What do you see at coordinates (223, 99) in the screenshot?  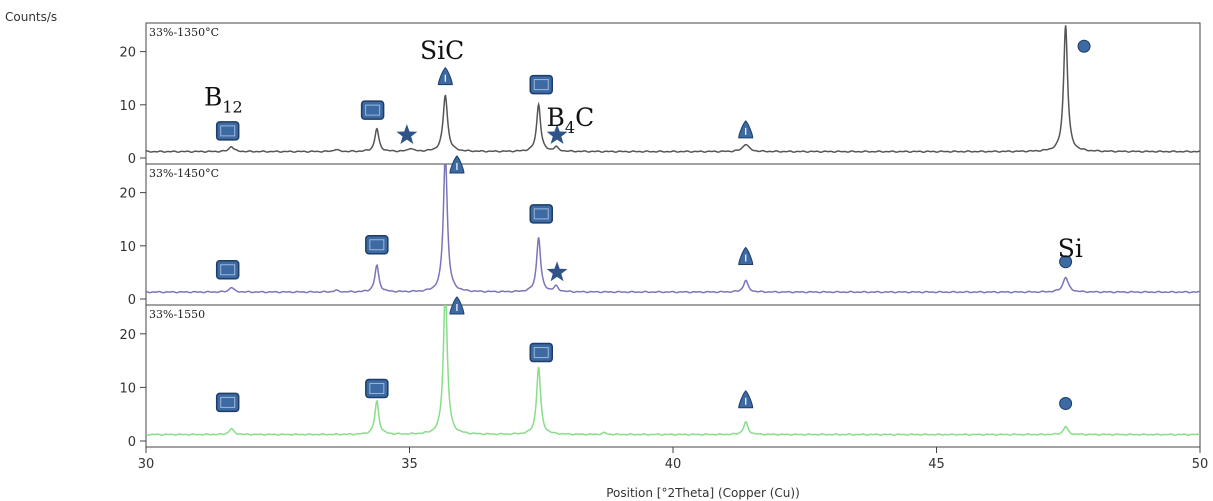 I see `annotation-b12: B12` at bounding box center [223, 99].